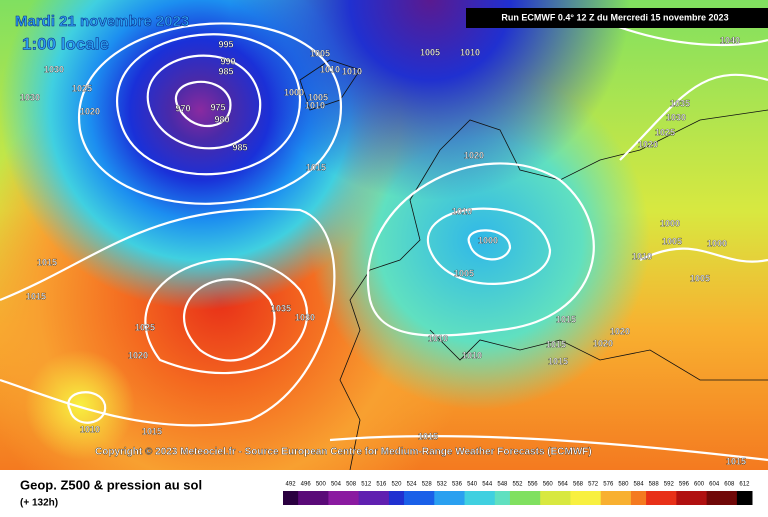  What do you see at coordinates (608, 485) in the screenshot?
I see `colorbar-tick-label: 576` at bounding box center [608, 485].